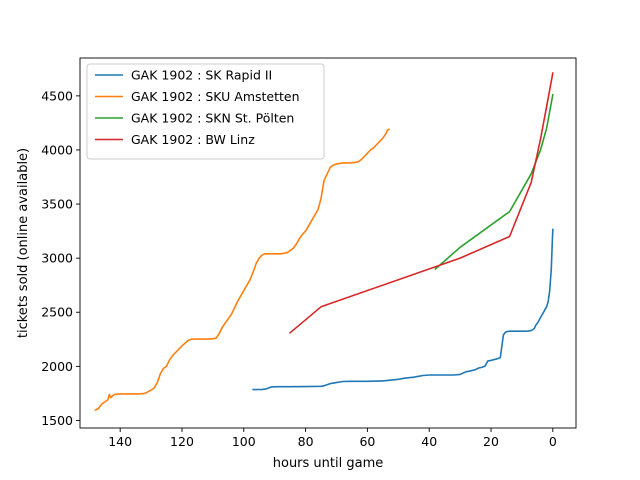  What do you see at coordinates (193, 139) in the screenshot?
I see `legend-label-4: GAK 1902 : BW Linz` at bounding box center [193, 139].